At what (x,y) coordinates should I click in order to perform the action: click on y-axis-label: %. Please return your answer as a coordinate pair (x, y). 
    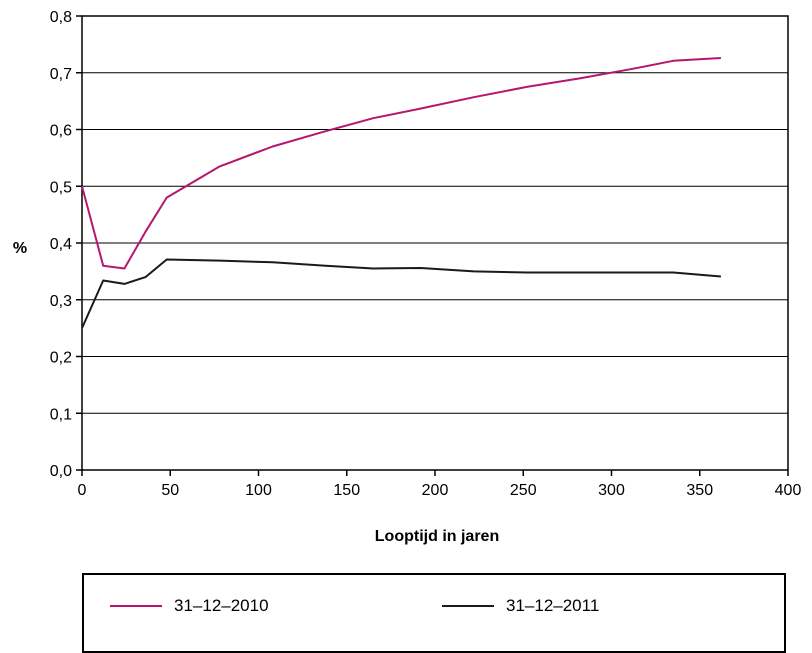
    Looking at the image, I should click on (20, 248).